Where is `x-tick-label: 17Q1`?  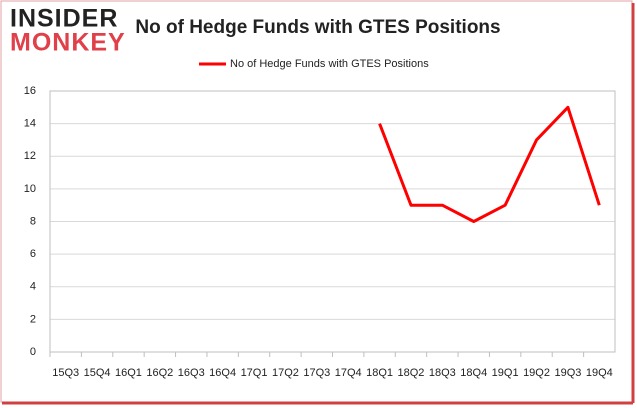
x-tick-label: 17Q1 is located at coordinates (254, 373).